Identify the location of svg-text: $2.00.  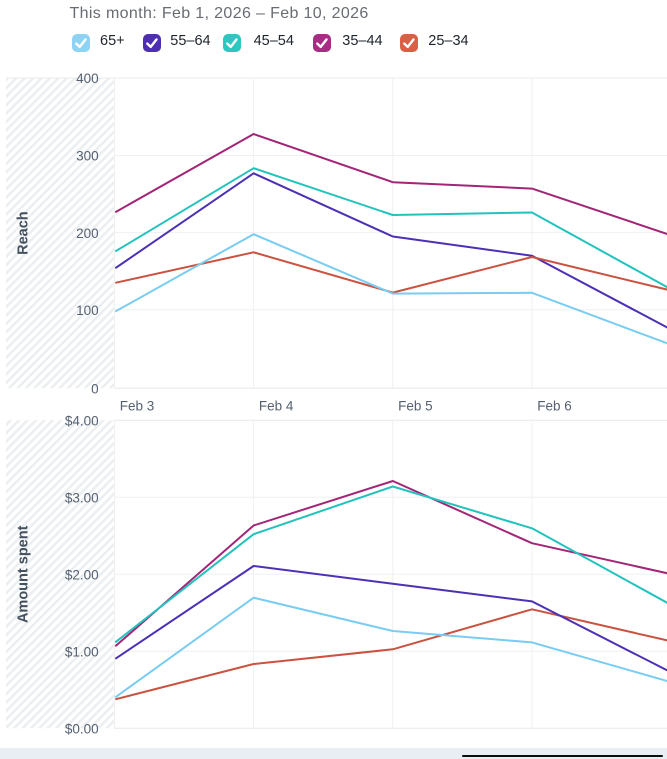
(82, 574).